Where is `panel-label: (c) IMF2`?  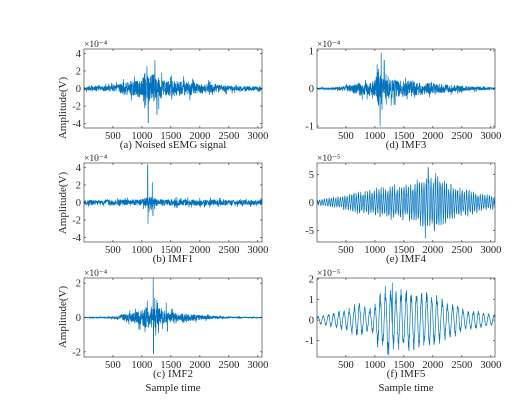 panel-label: (c) IMF2 is located at coordinates (173, 374).